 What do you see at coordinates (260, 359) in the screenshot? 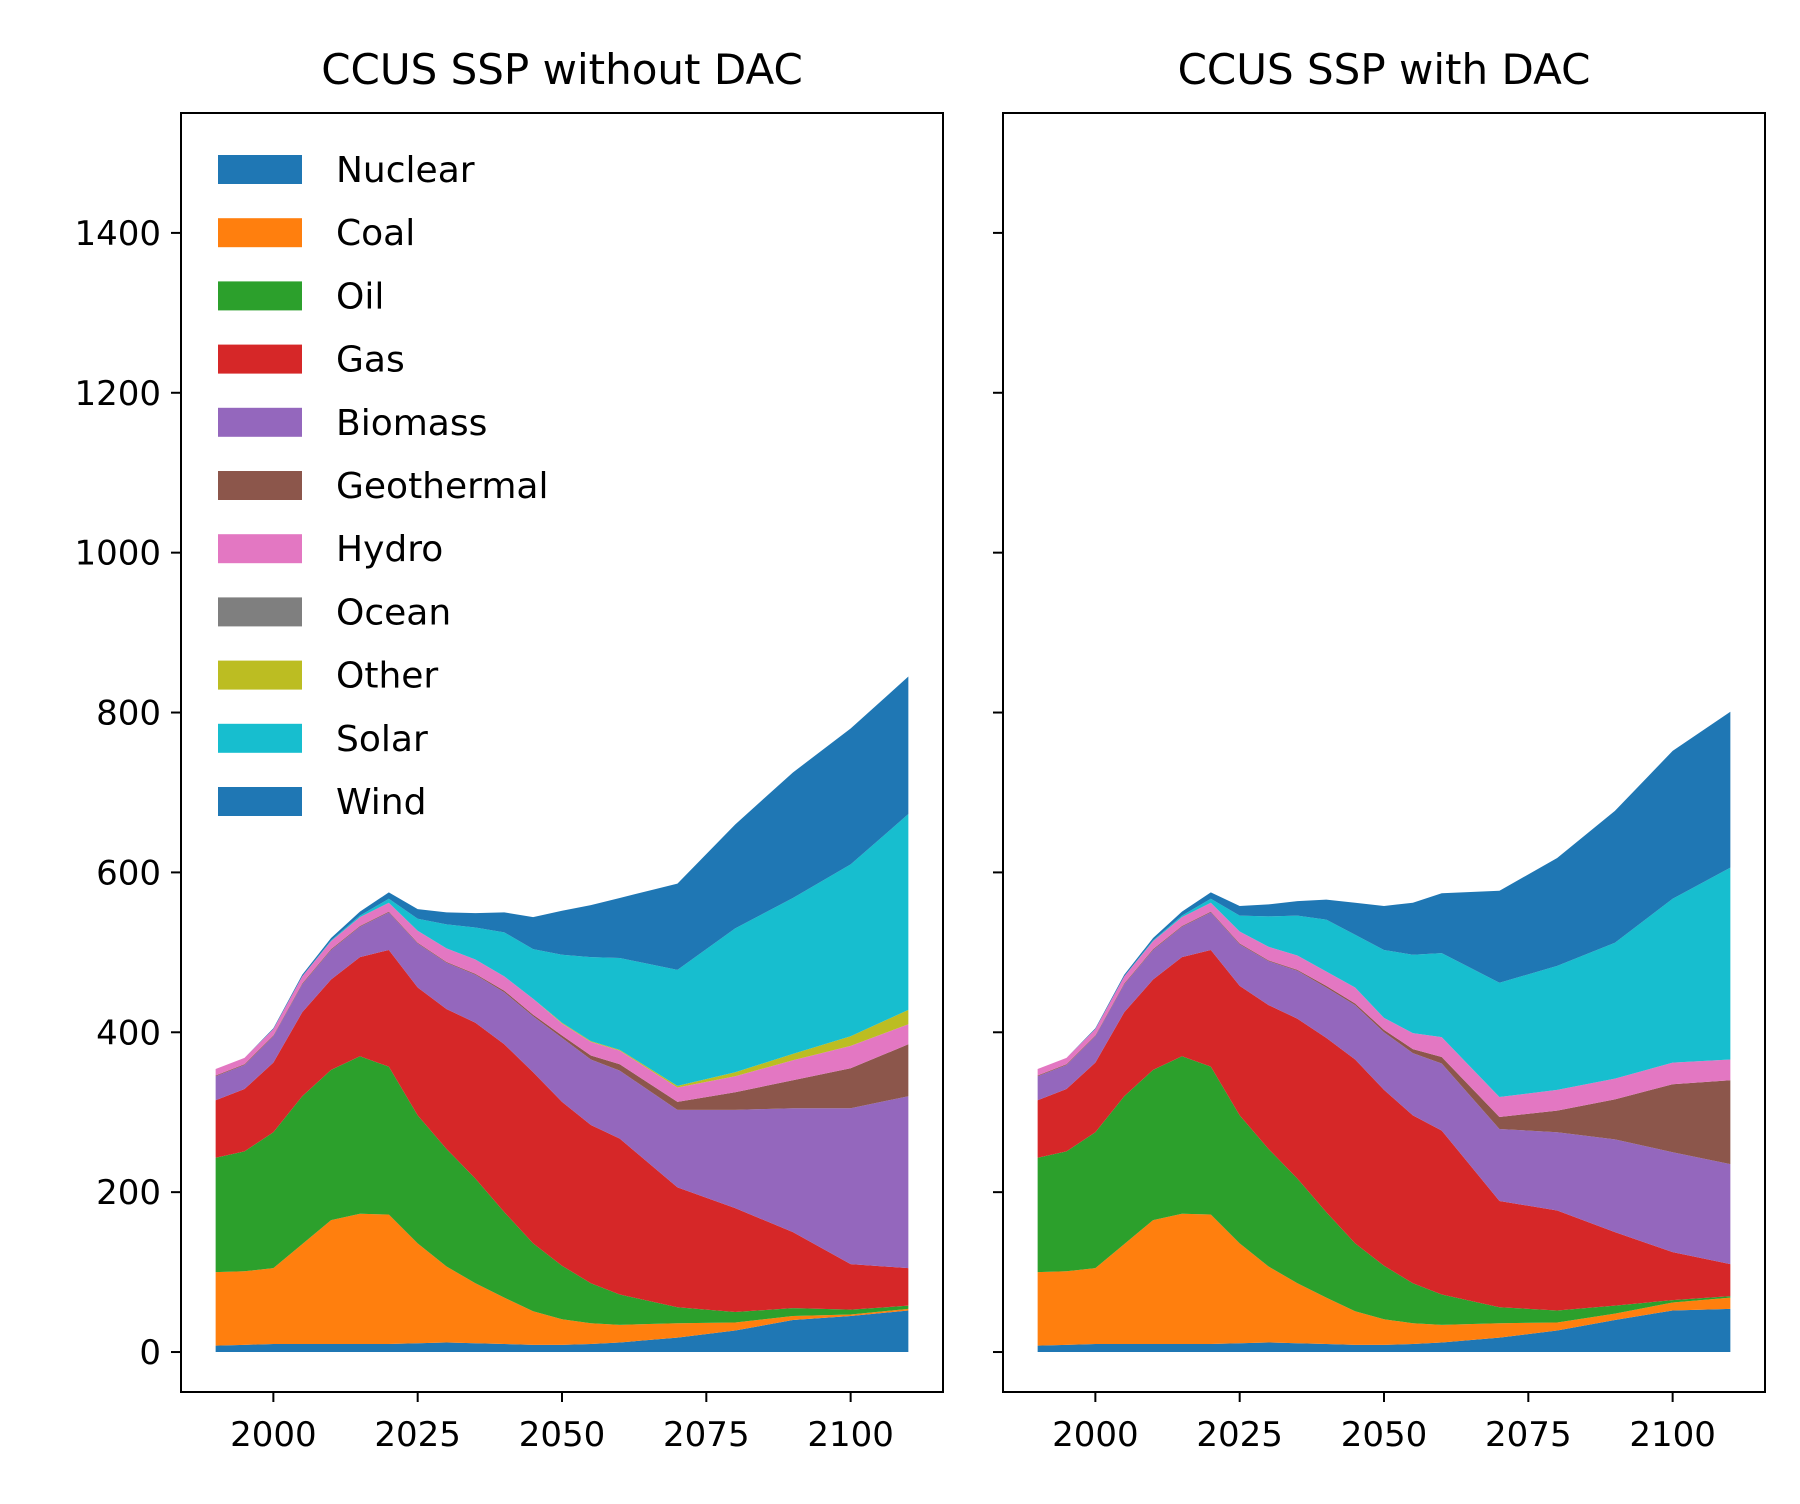
I see `legend-swatch-gas` at bounding box center [260, 359].